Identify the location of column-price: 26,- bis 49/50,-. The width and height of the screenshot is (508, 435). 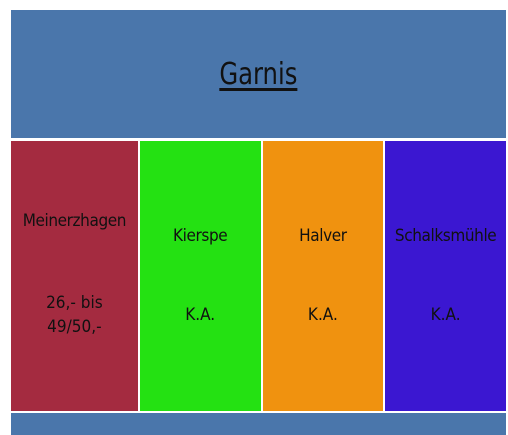
(74, 315).